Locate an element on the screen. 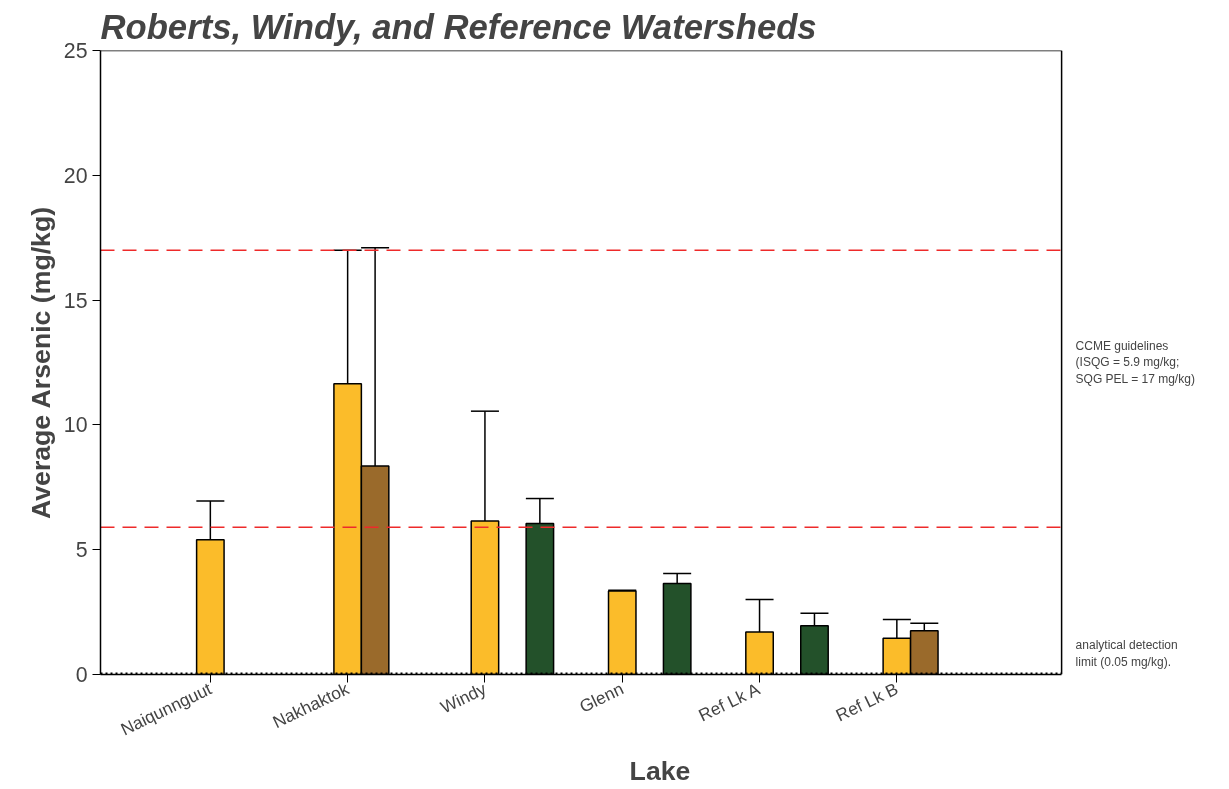 The width and height of the screenshot is (1229, 789). y-tick-label: 25 is located at coordinates (75, 51).